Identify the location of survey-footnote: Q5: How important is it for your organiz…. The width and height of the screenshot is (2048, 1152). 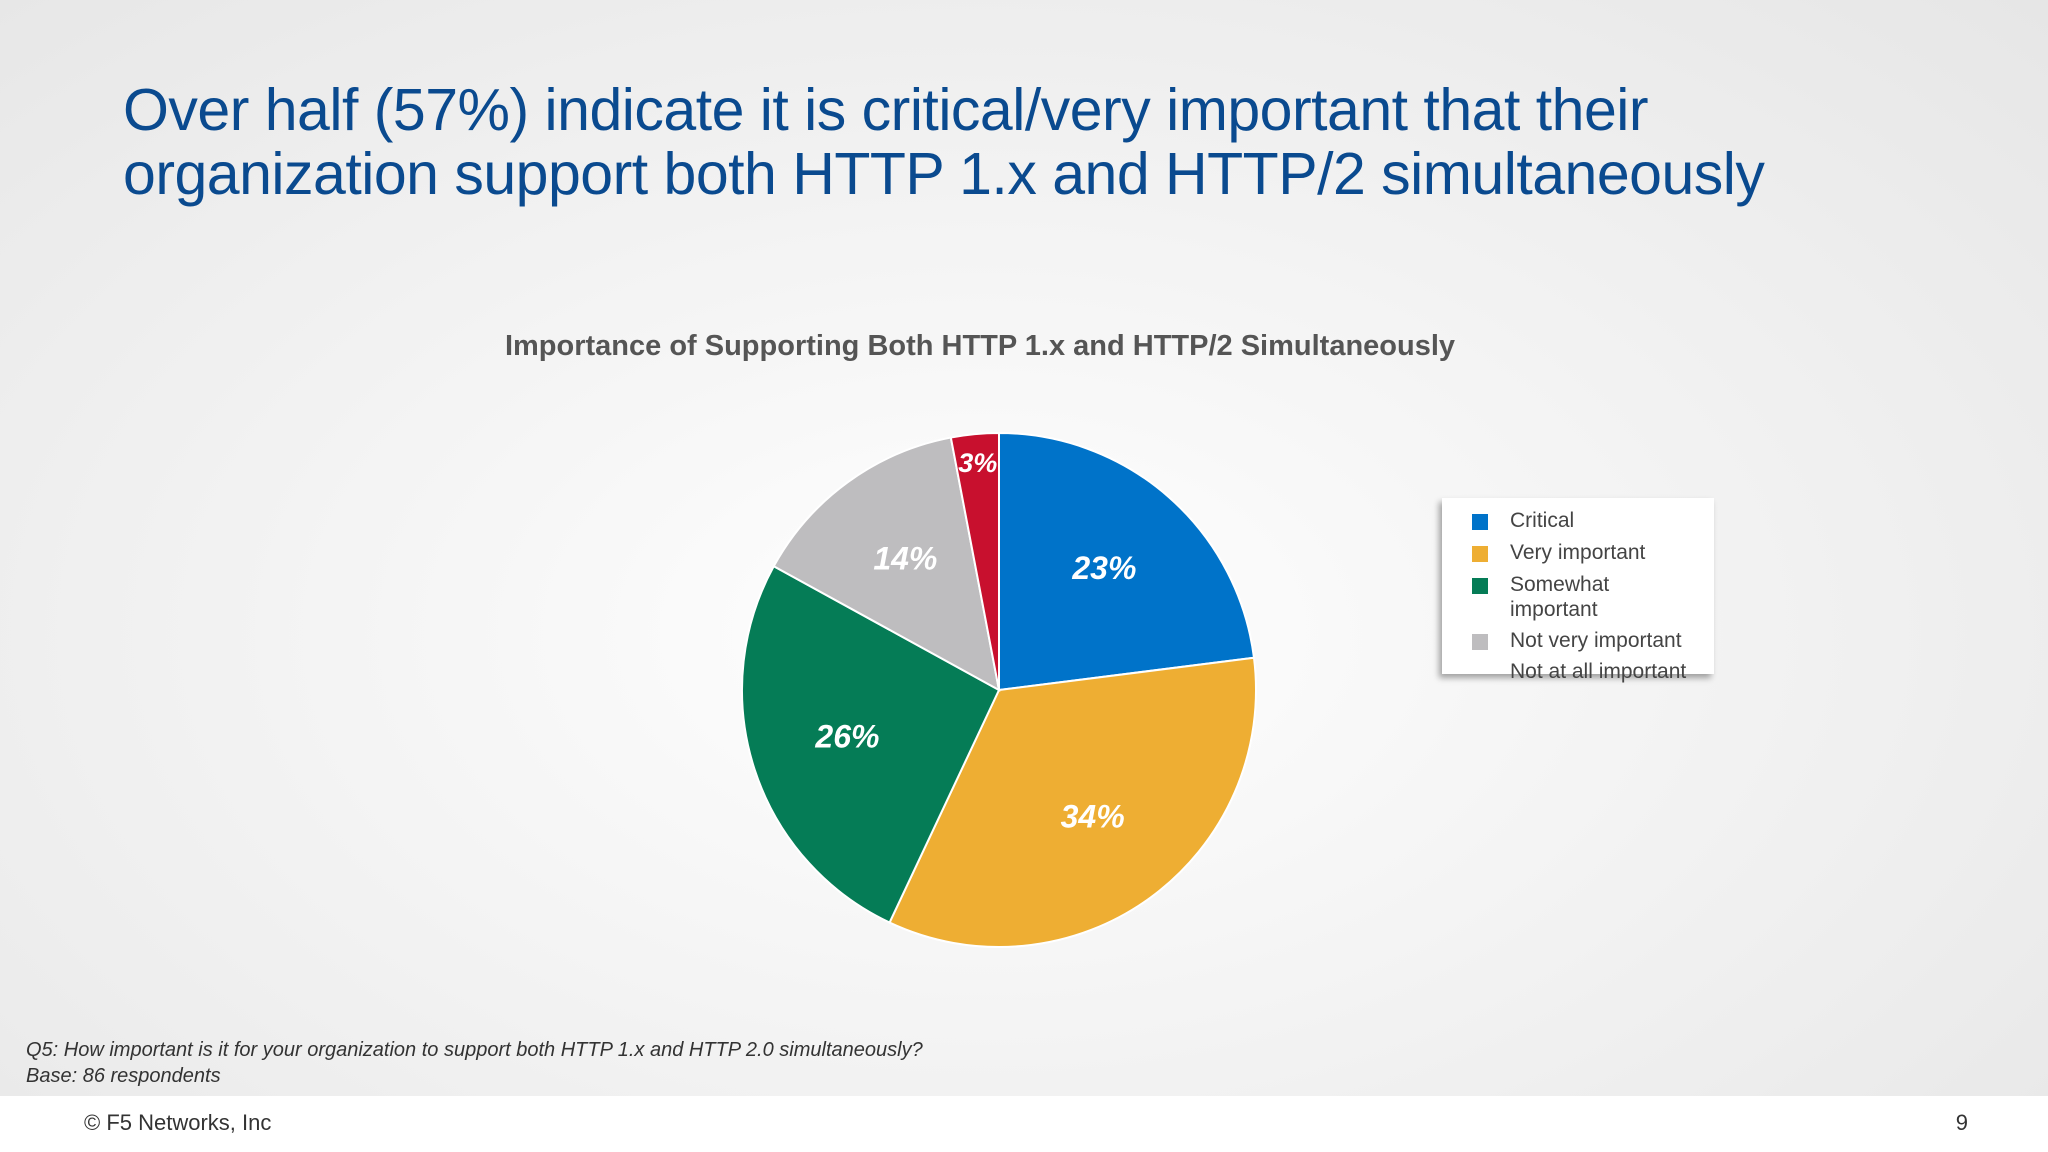
(474, 1063).